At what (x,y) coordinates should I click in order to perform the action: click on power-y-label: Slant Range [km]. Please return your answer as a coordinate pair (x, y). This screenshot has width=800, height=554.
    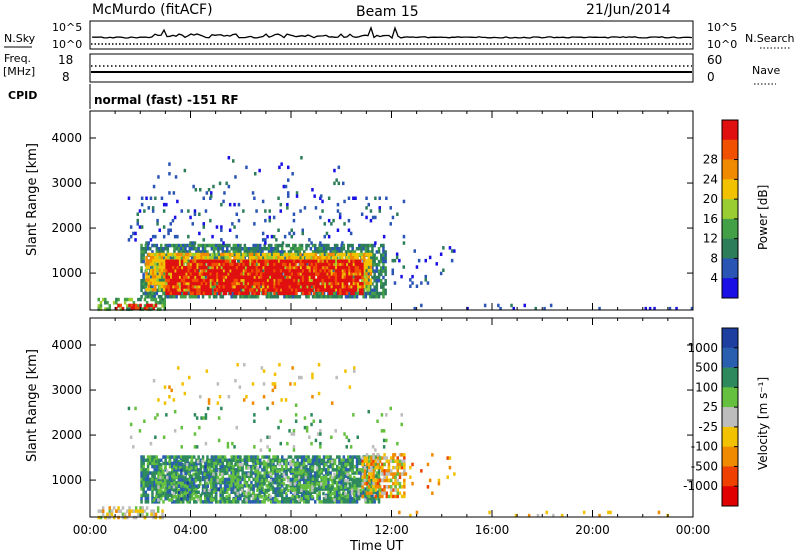
    Looking at the image, I should click on (32, 199).